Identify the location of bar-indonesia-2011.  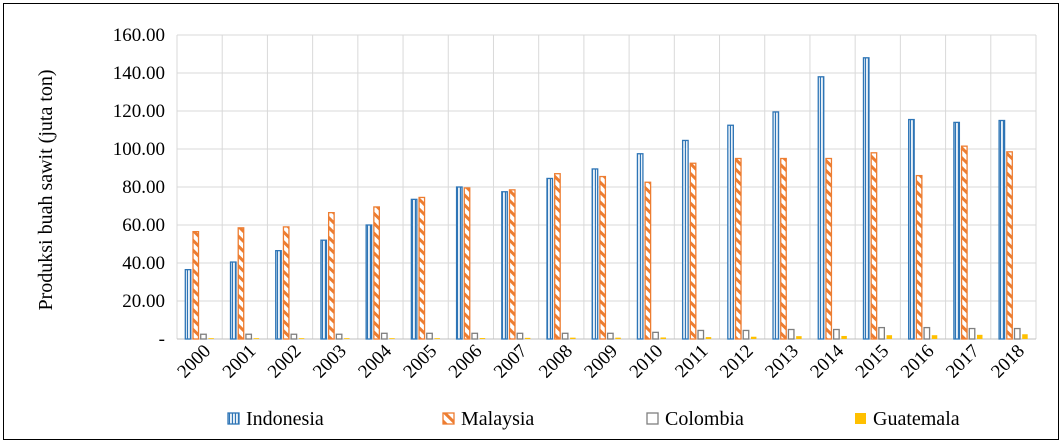
(686, 239).